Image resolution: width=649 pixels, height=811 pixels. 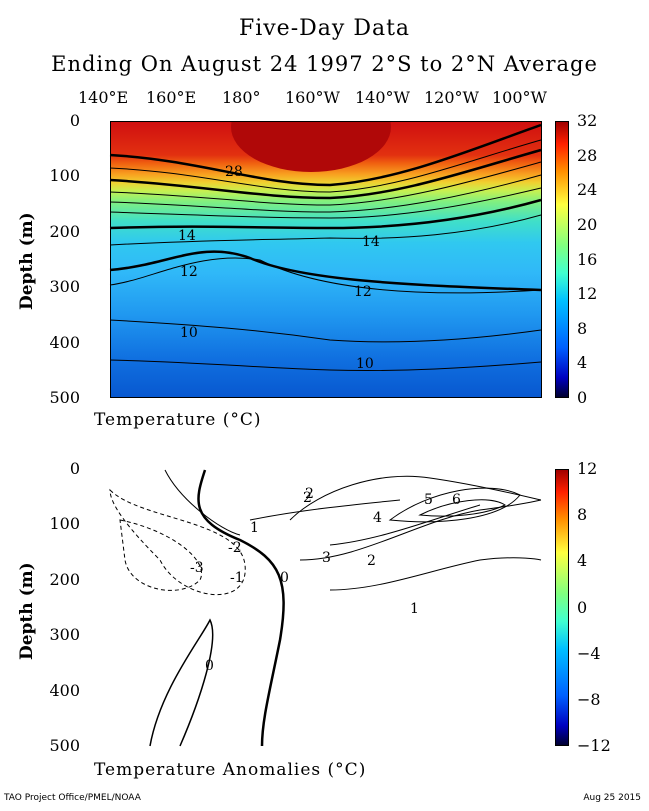 What do you see at coordinates (312, 97) in the screenshot?
I see `lon-label-160w: 160°W` at bounding box center [312, 97].